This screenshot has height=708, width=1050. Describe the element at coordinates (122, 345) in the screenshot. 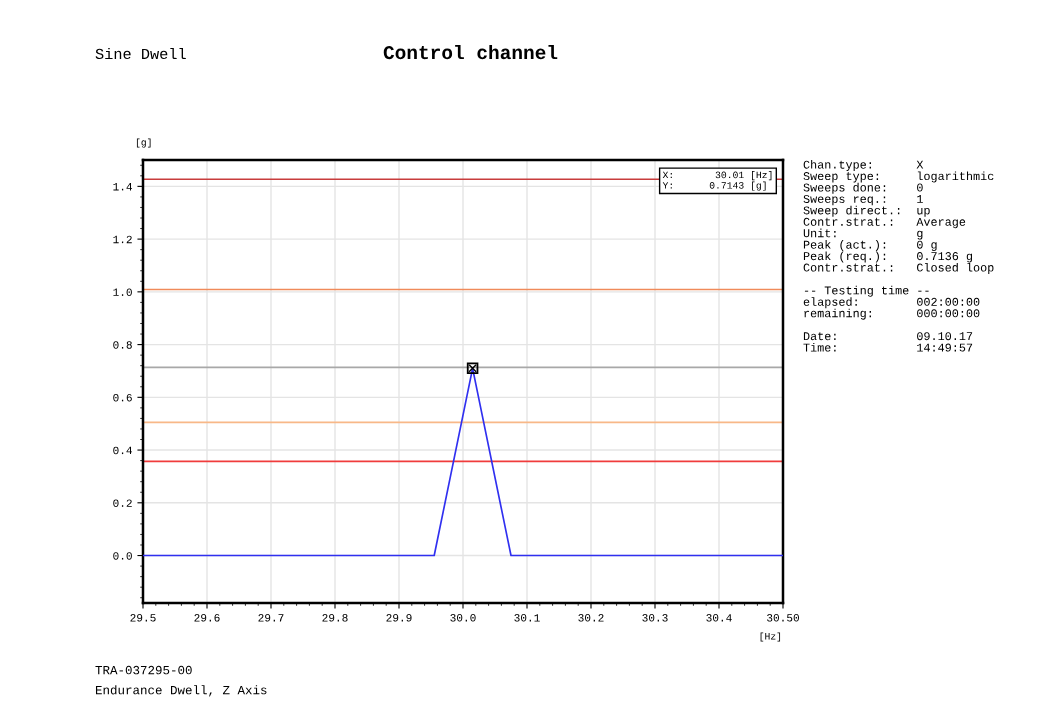

I see `y-tick-label: 0.8` at that location.